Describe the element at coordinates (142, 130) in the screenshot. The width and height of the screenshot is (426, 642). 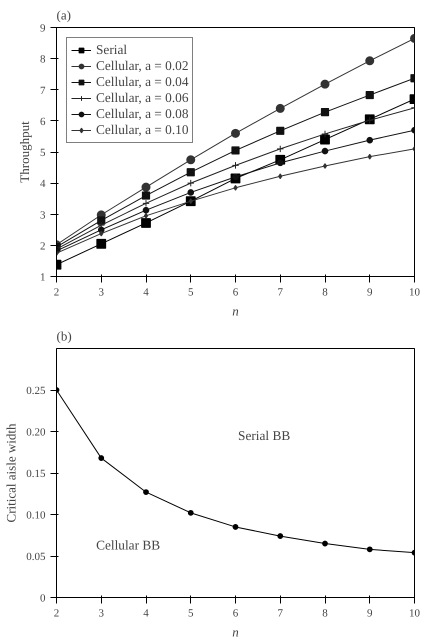
I see `legend-label: Cellular, a = 0.10` at that location.